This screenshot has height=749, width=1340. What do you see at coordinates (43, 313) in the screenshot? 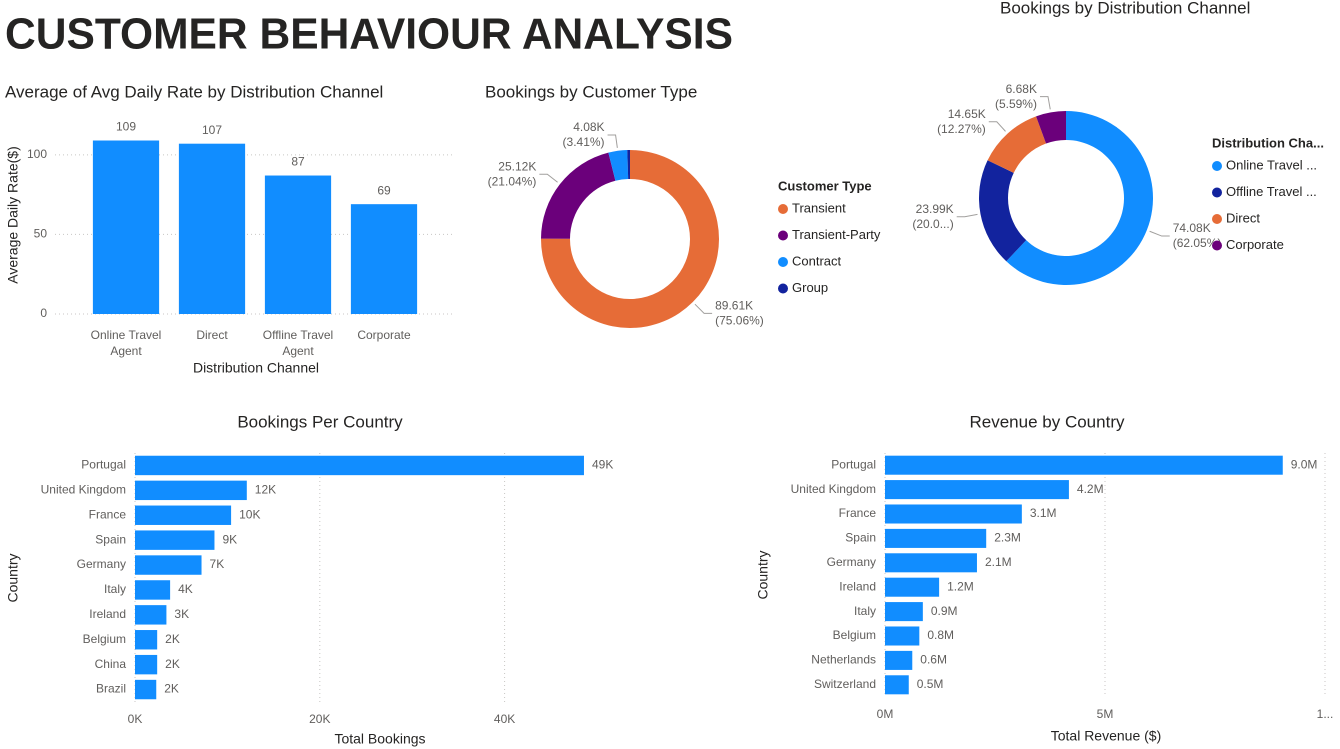
I see `y-tick-label: 0` at bounding box center [43, 313].